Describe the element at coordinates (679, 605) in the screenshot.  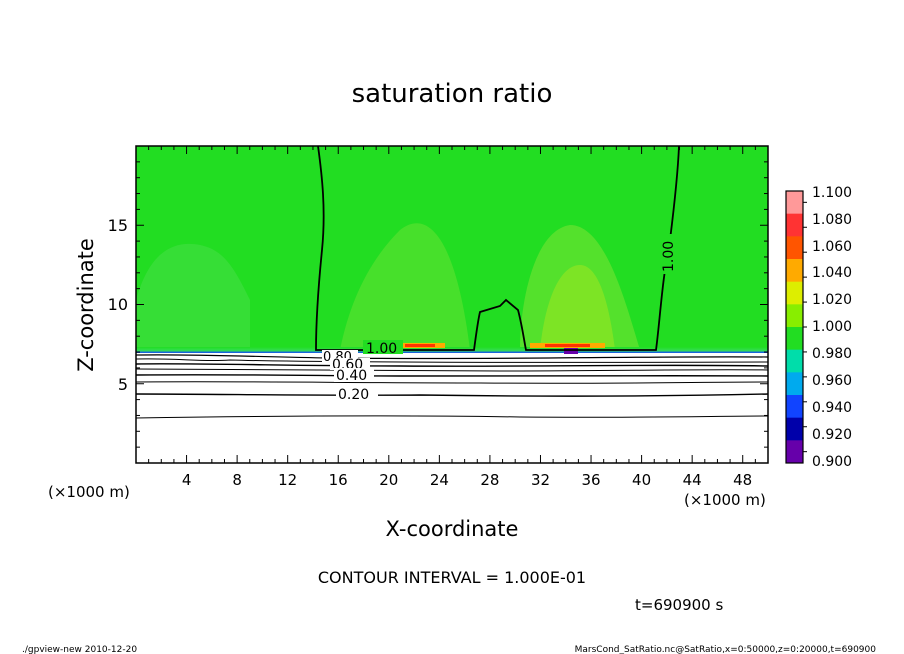
I see `time-caption: t=690900 s` at that location.